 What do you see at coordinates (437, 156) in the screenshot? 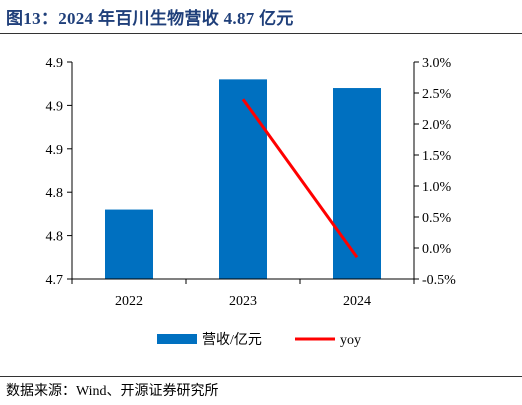
I see `right-tick-label: 1.5%` at bounding box center [437, 156].